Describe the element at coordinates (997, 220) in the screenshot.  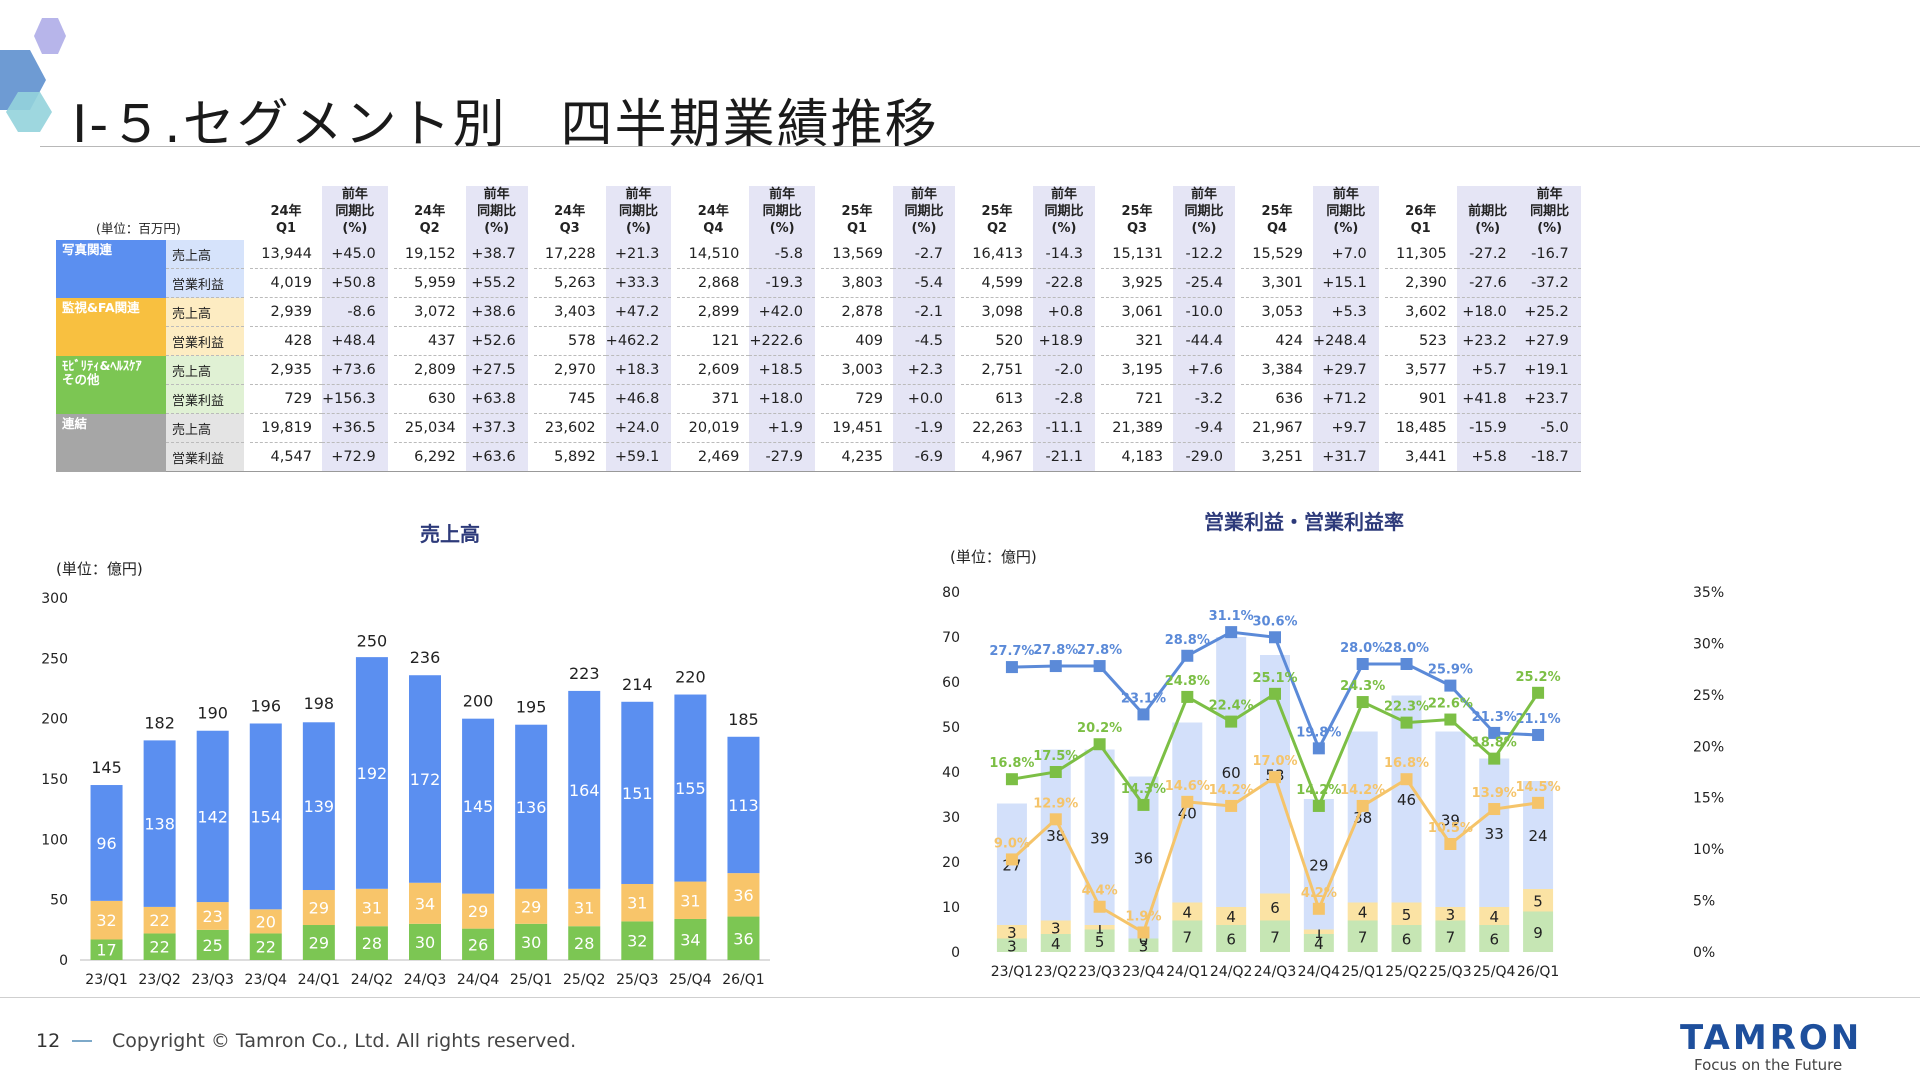
I see `header-period: 25年 Q2` at that location.